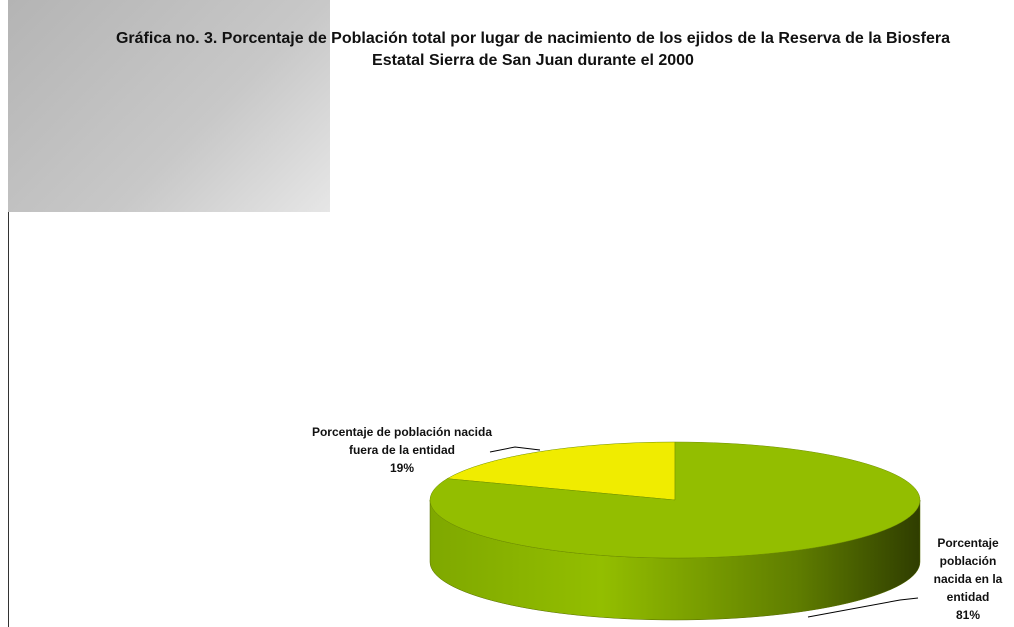 This screenshot has height=627, width=1014. I want to click on slice-value: 81%, so click(968, 615).